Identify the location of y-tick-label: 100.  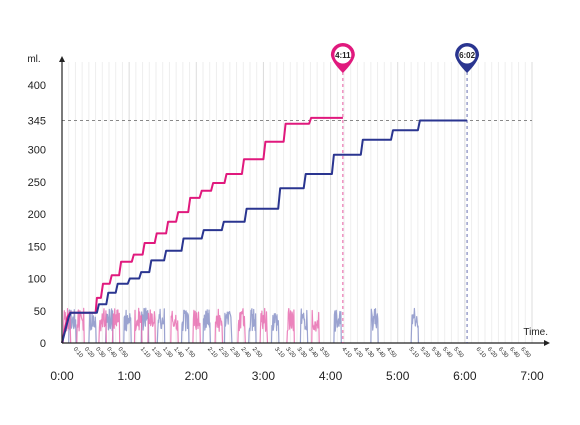
(37, 280).